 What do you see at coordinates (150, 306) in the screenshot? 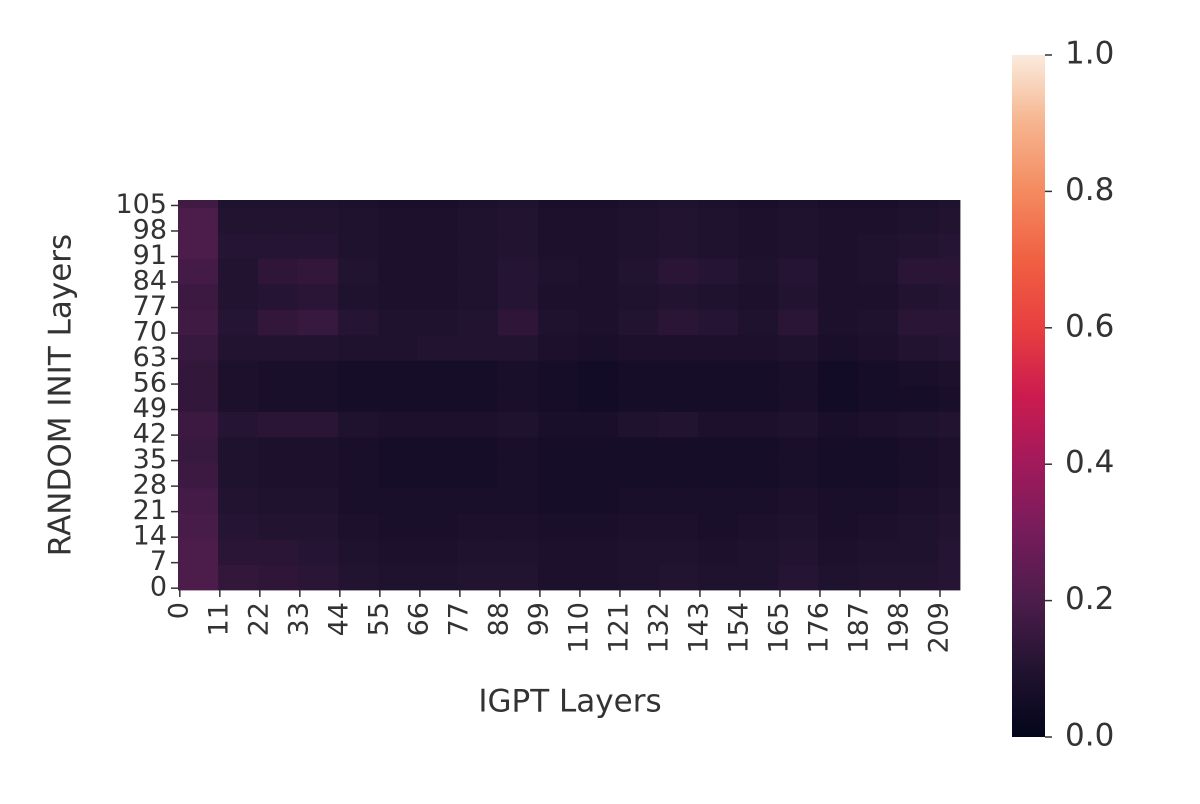
I see `y-tick-label: 77` at bounding box center [150, 306].